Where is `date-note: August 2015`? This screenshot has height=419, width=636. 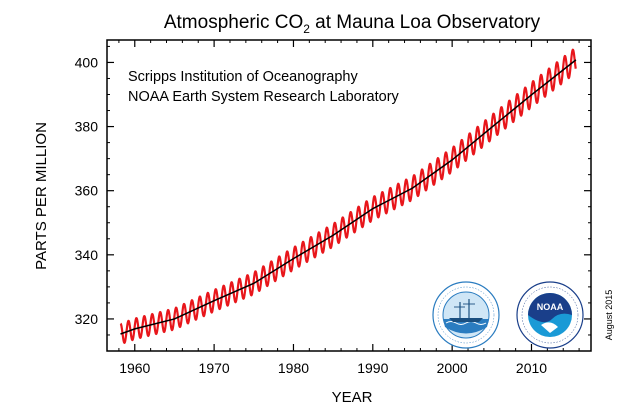
date-note: August 2015 is located at coordinates (609, 315).